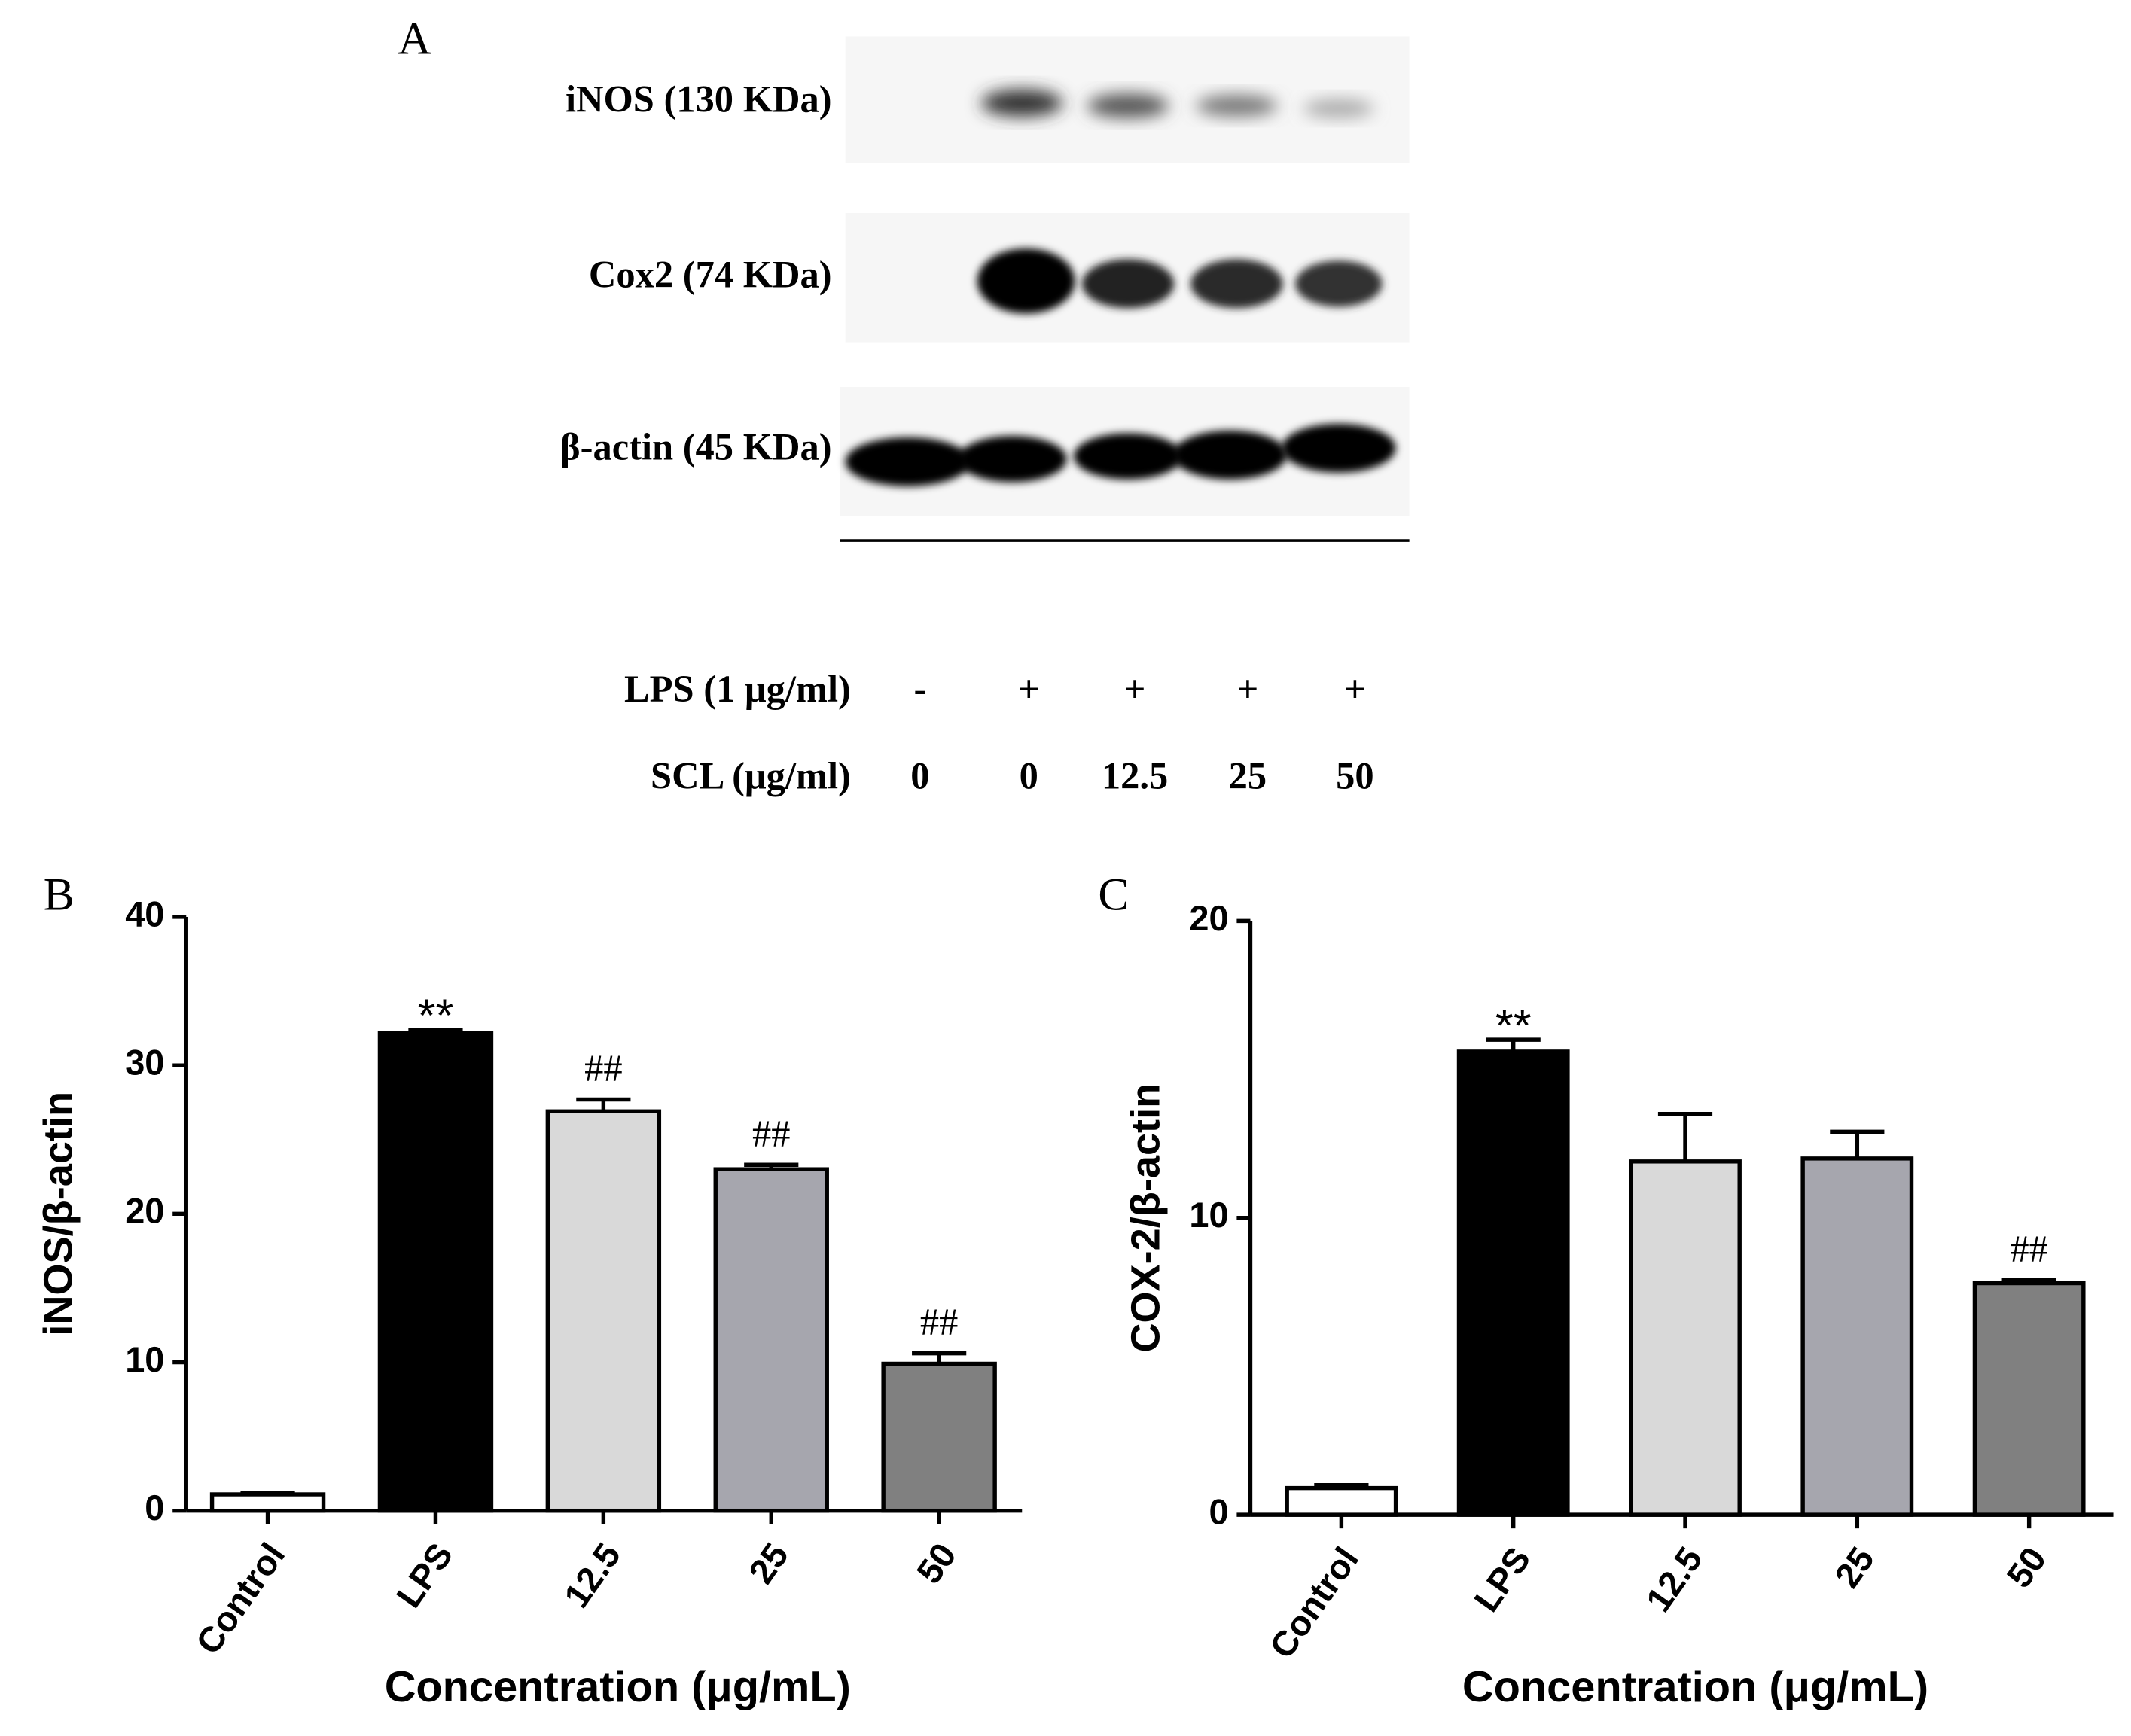 Image resolution: width=2131 pixels, height=1736 pixels. Describe the element at coordinates (58, 1214) in the screenshot. I see `y-axis-label: iNOS/β-actin` at that location.